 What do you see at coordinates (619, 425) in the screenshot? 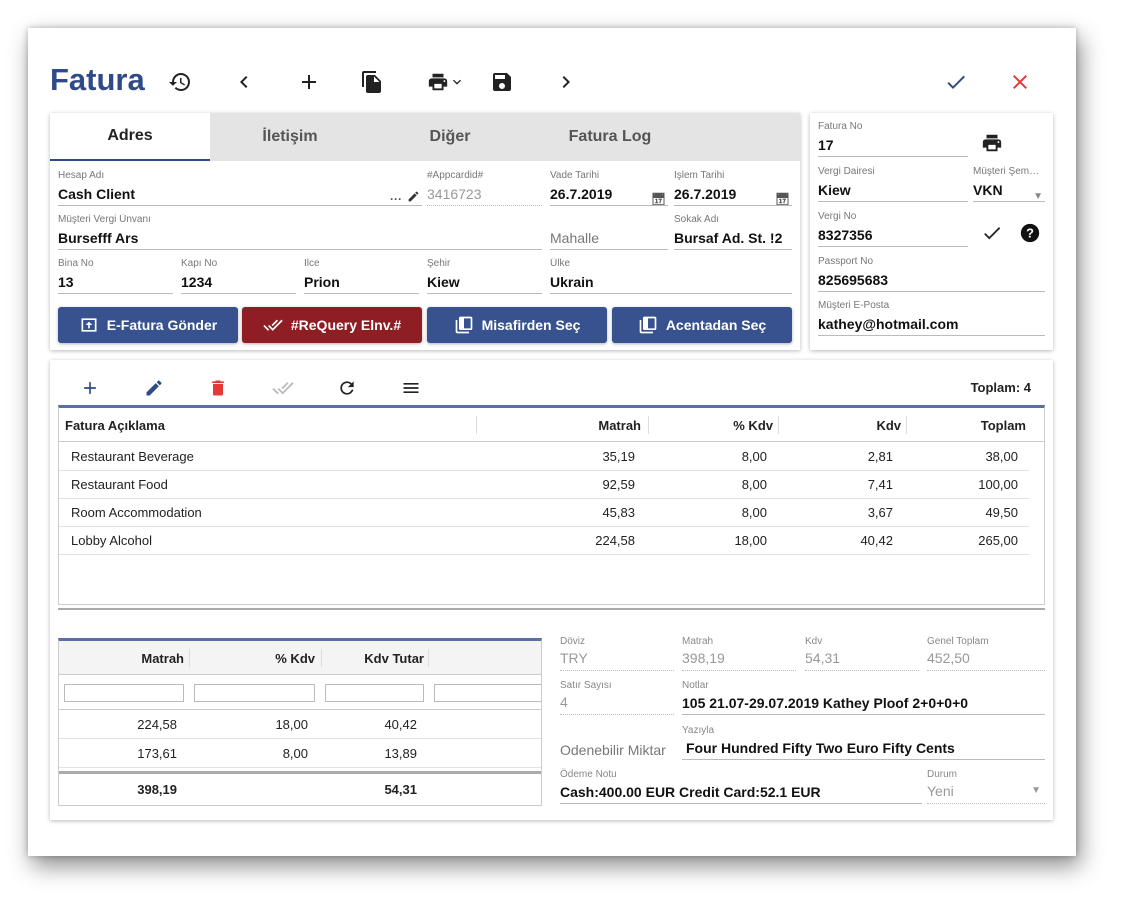
I see `col-matrah: Matrah` at bounding box center [619, 425].